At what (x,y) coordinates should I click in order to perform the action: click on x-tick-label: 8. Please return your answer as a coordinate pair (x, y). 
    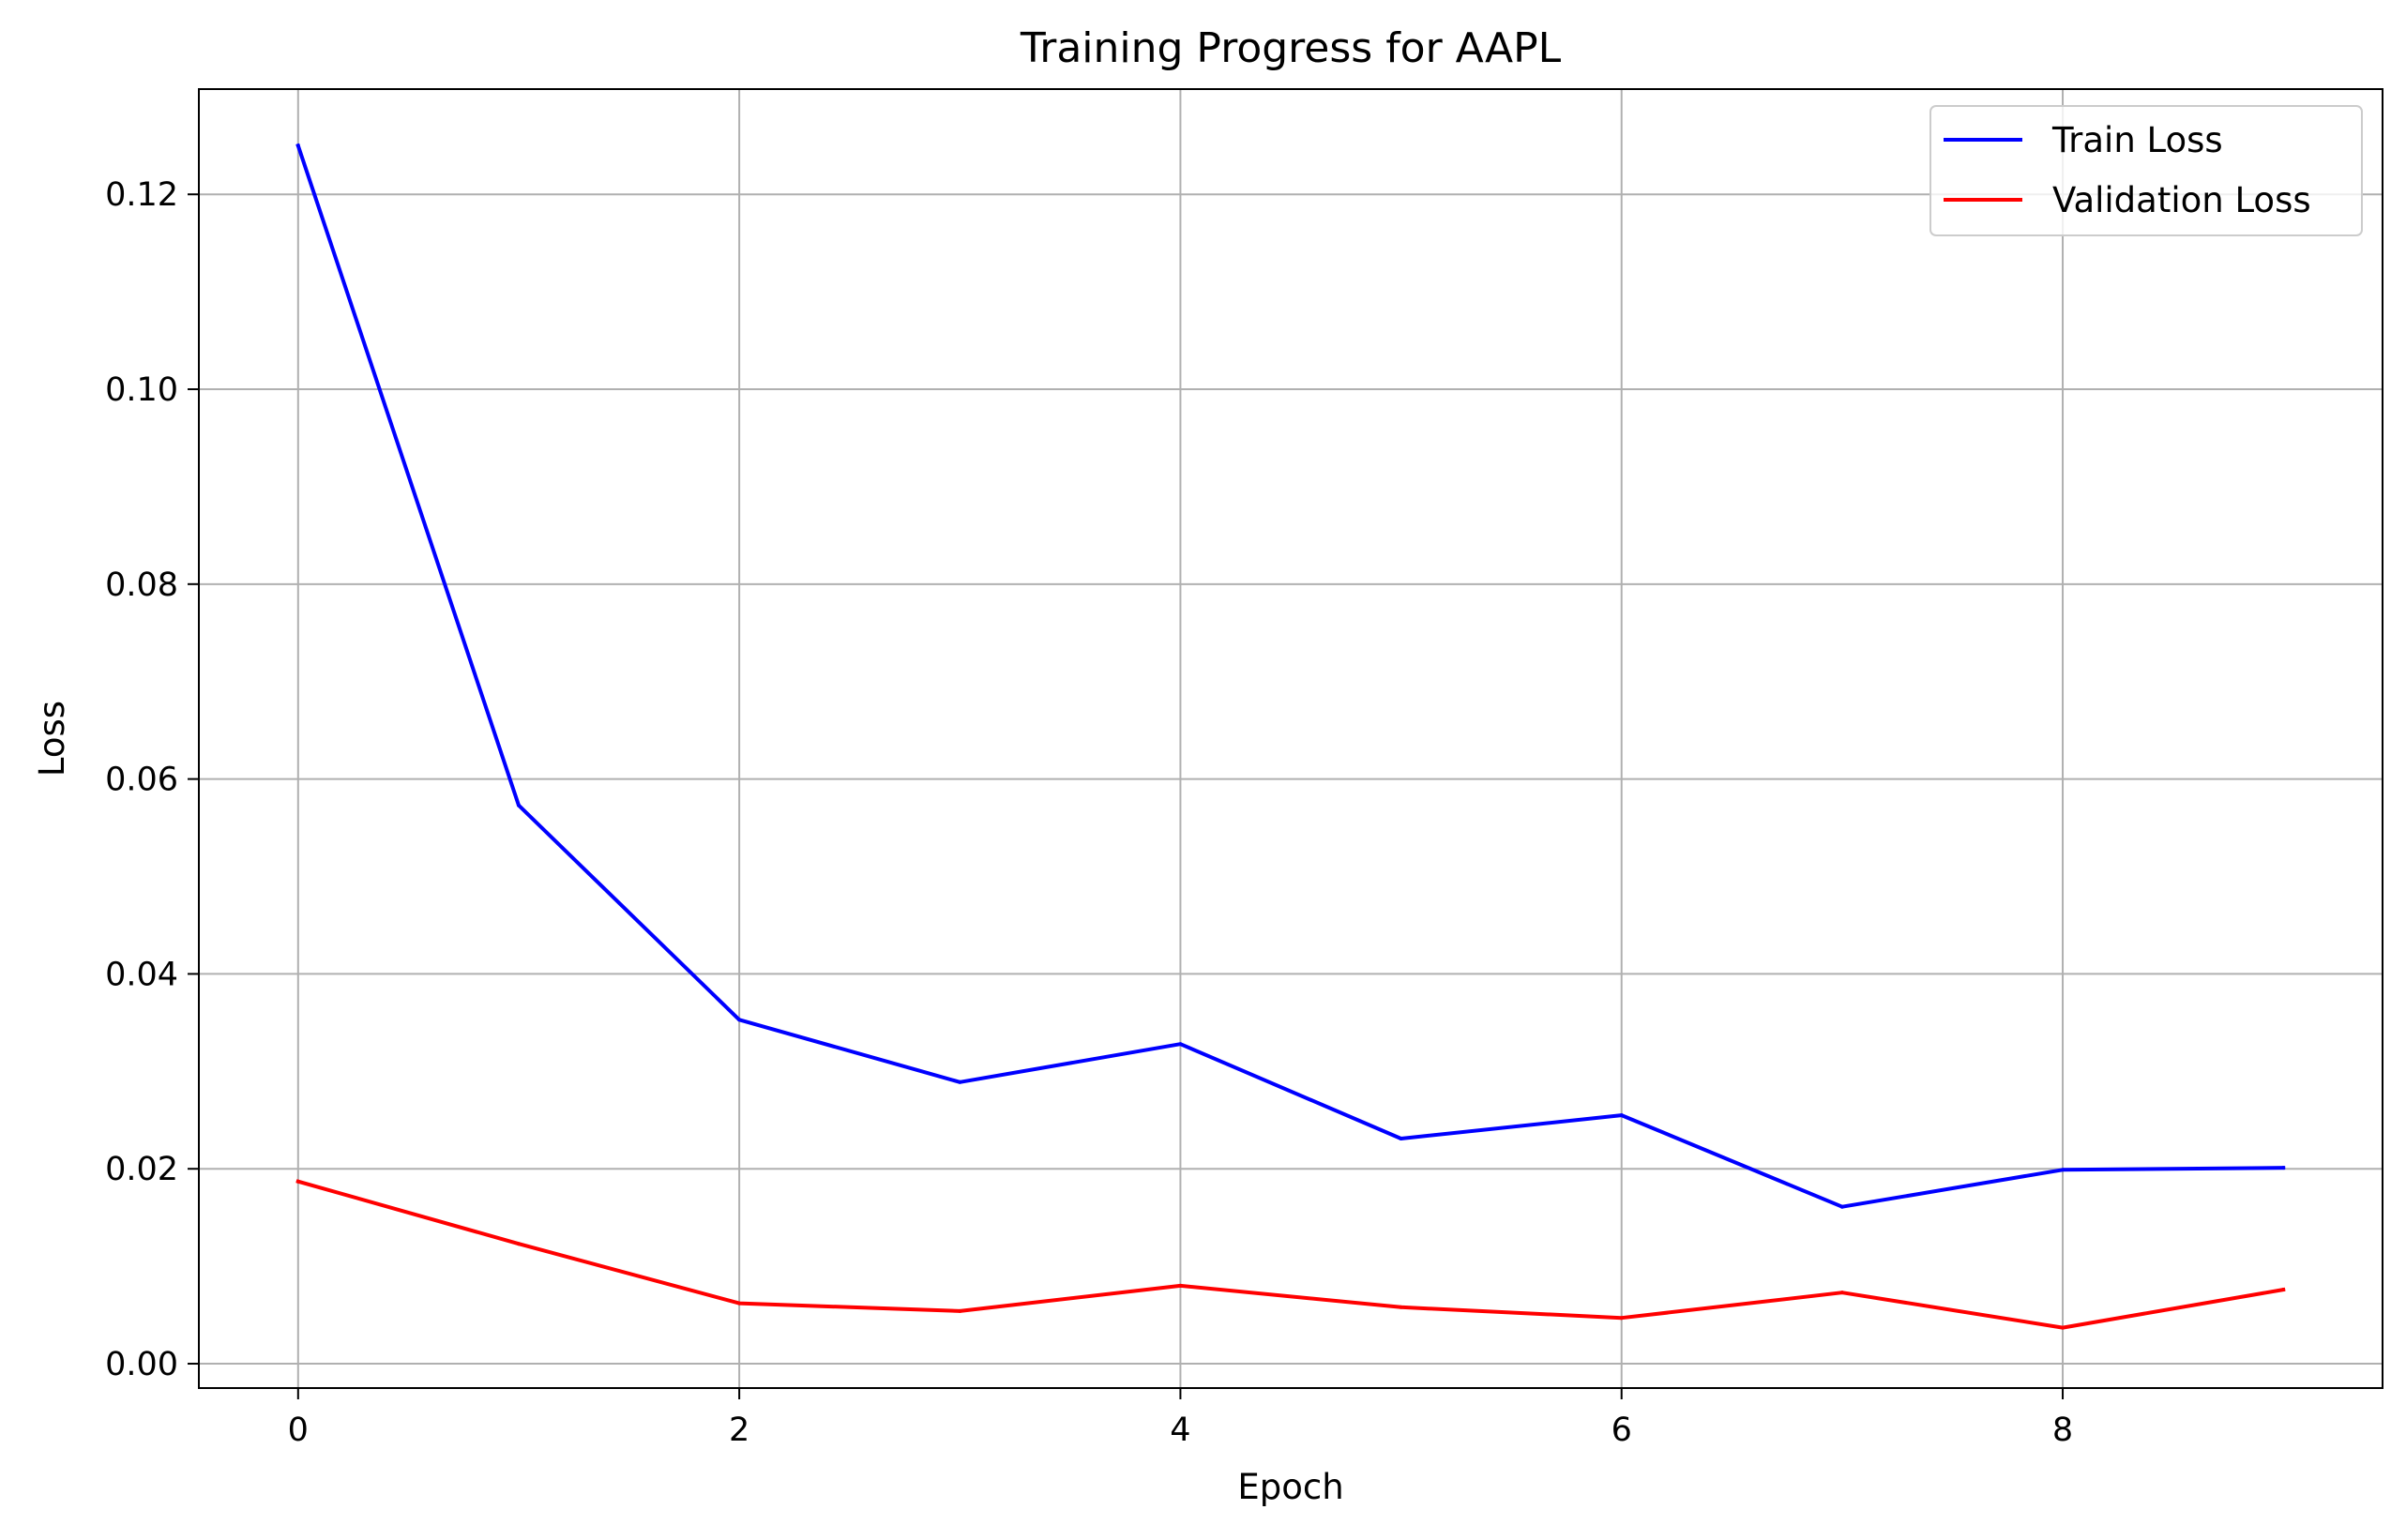
    Looking at the image, I should click on (2062, 1430).